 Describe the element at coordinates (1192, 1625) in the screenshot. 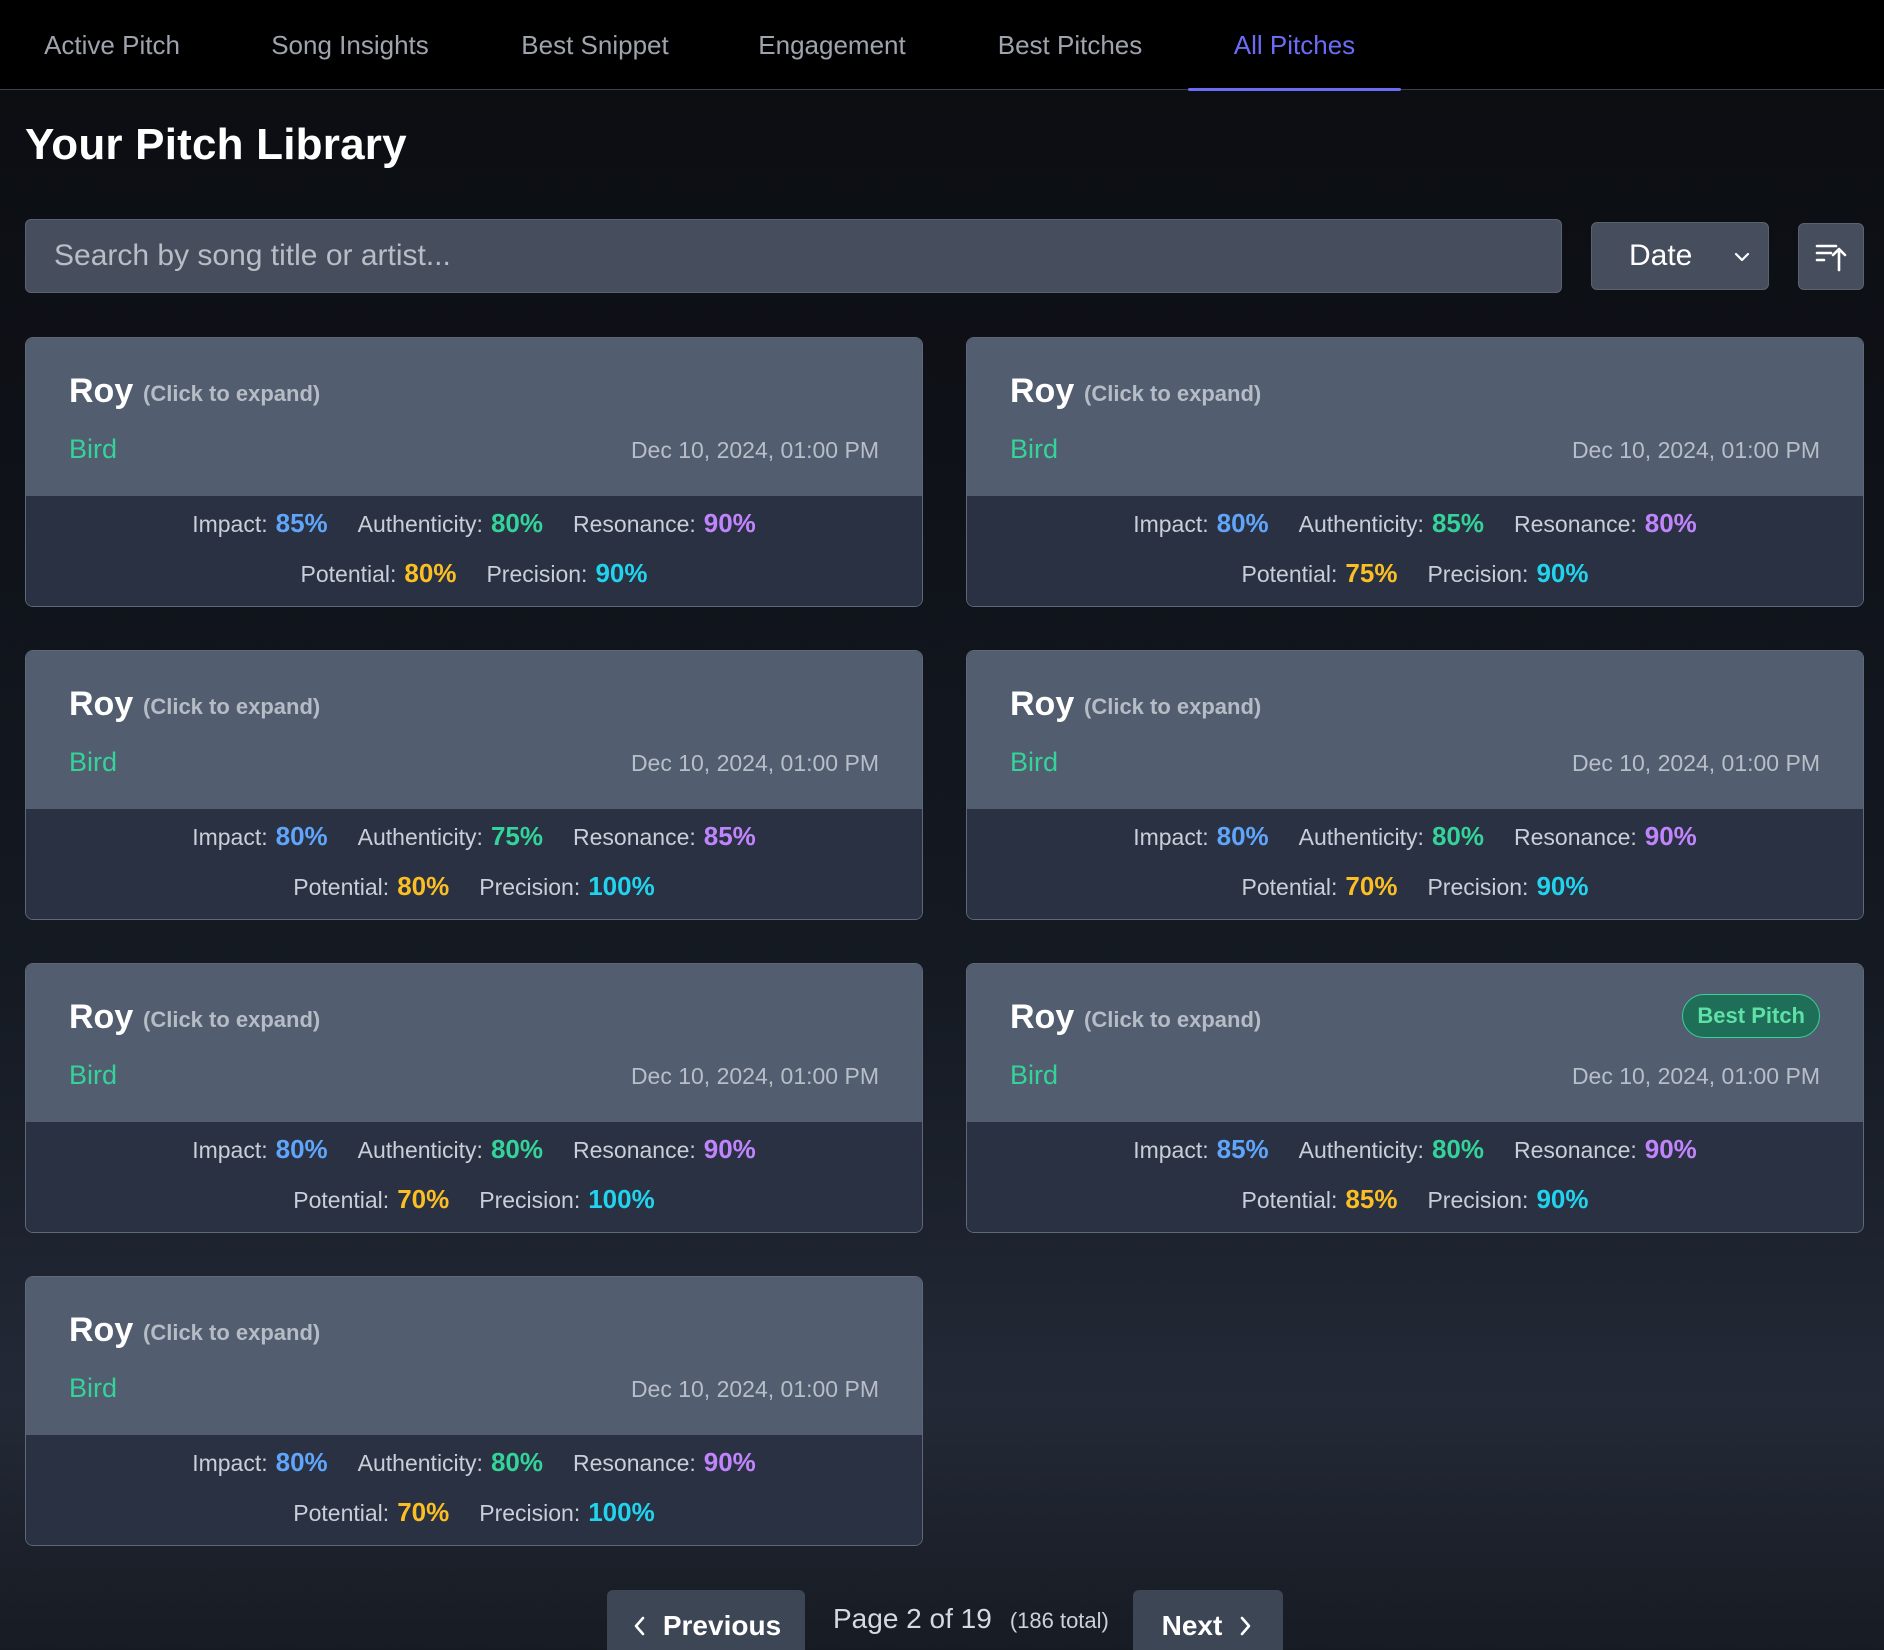

I see `next-label: Next` at that location.